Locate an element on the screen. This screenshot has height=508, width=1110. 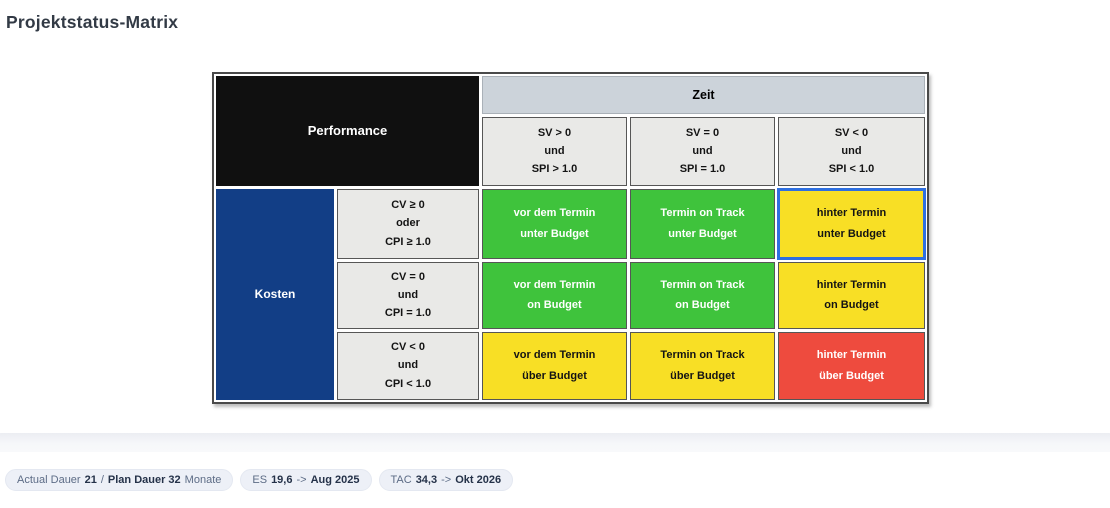
row-header-line: CPI = 1.0 is located at coordinates (408, 313).